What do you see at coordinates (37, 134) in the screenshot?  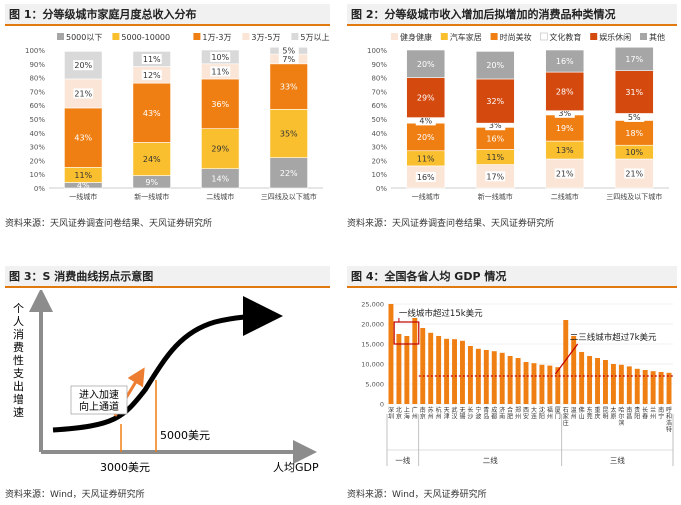 I see `y-tick-label: 40%` at bounding box center [37, 134].